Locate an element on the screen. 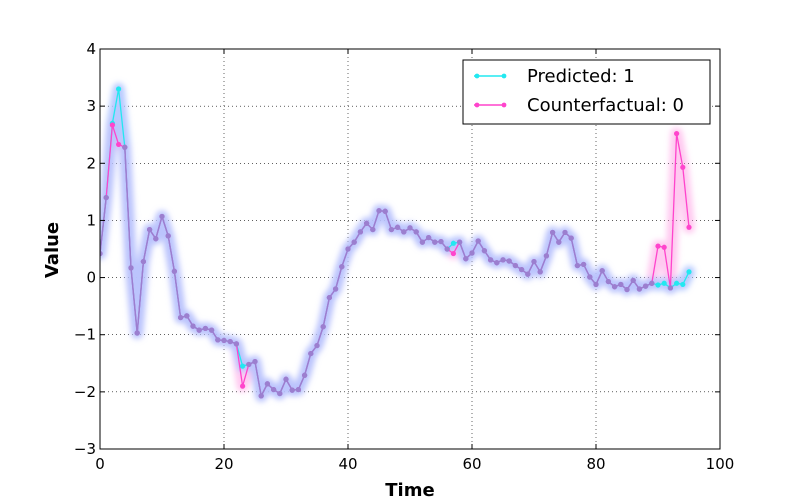 Image resolution: width=800 pixels, height=500 pixels. legend-swatch-marker-counterfactual is located at coordinates (504, 105).